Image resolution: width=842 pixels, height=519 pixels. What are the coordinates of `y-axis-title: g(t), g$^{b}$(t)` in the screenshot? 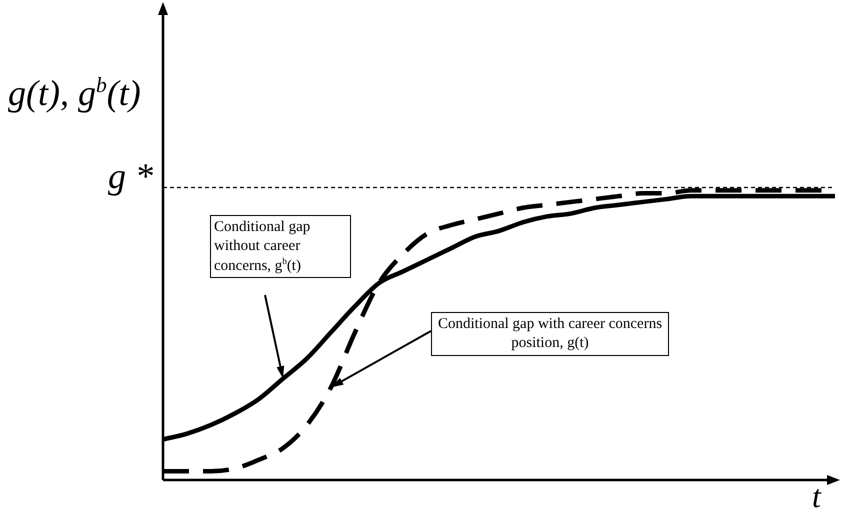 It's located at (74, 93).